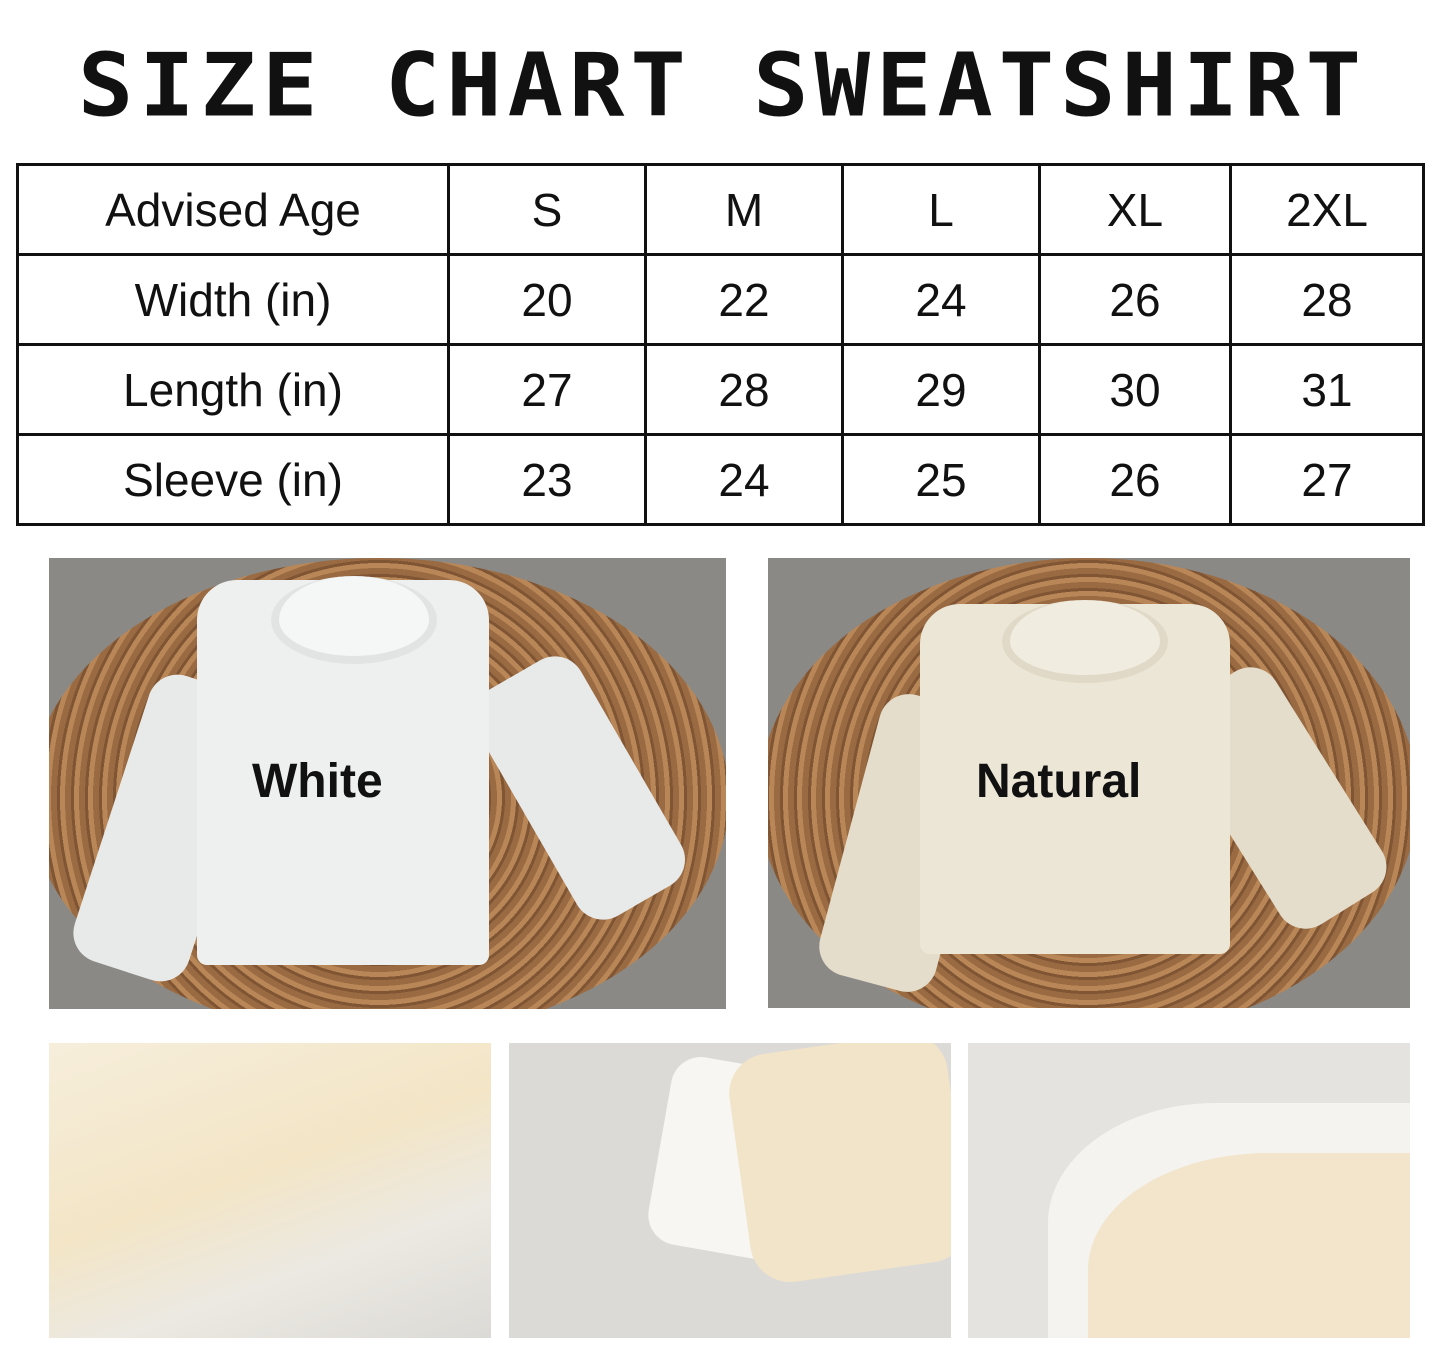 Image resolution: width=1445 pixels, height=1367 pixels. I want to click on collar-label-detail-photo, so click(1189, 1190).